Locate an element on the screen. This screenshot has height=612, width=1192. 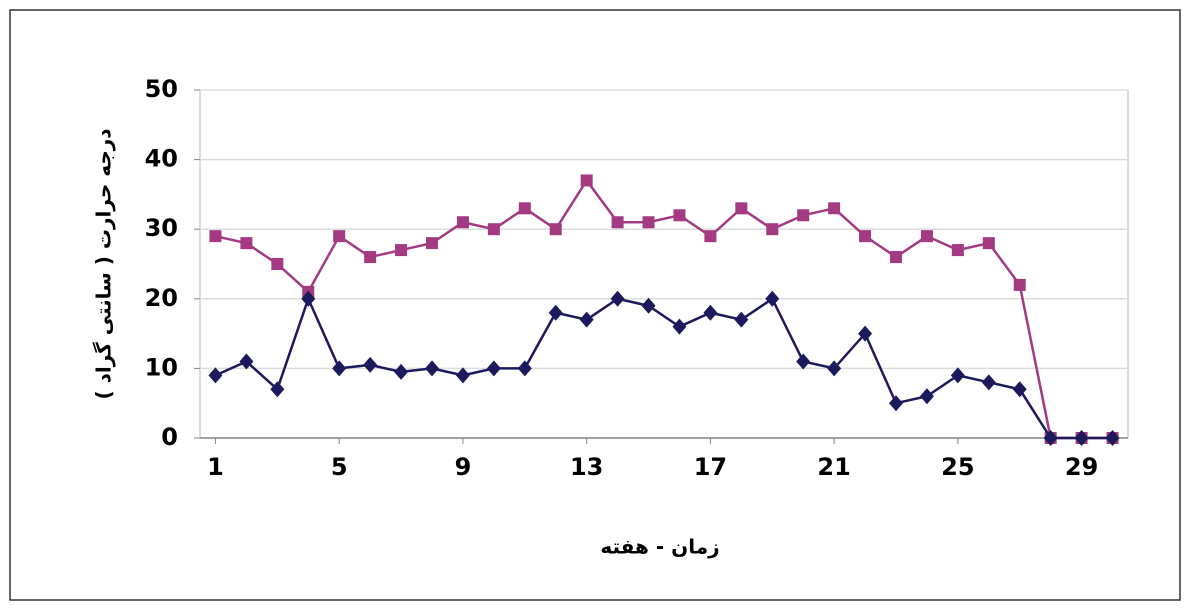
x-tick-label: 21 is located at coordinates (833, 467).